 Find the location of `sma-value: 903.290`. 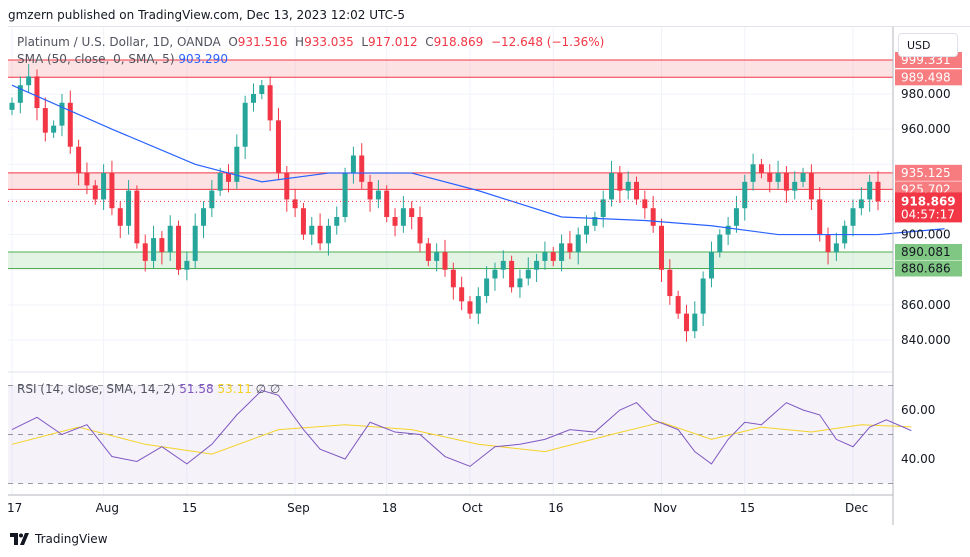

sma-value: 903.290 is located at coordinates (203, 59).